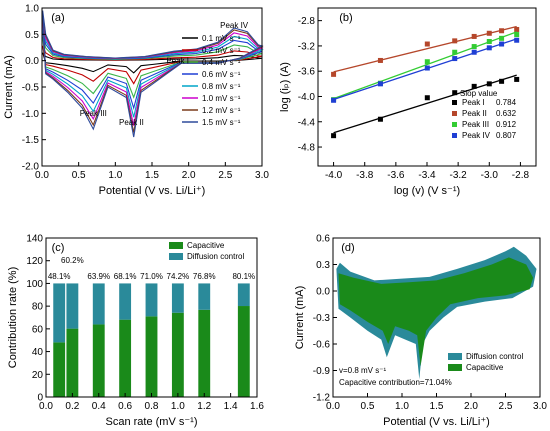 Image resolution: width=550 pixels, height=431 pixels. What do you see at coordinates (323, 265) in the screenshot?
I see `y-tick-label: 0.3` at bounding box center [323, 265].